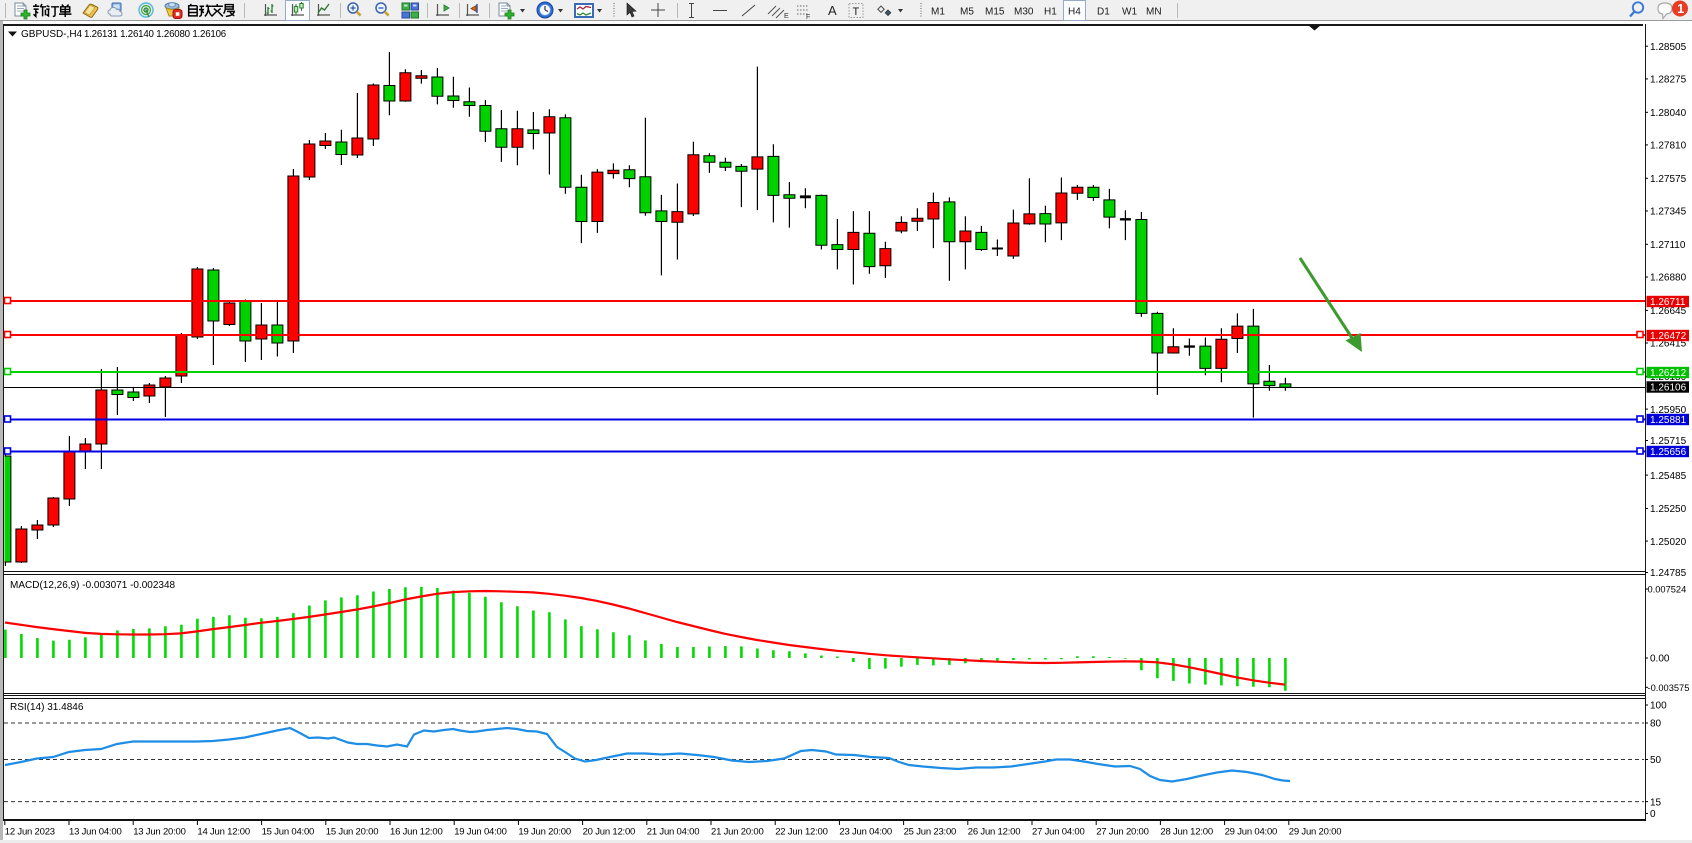 The width and height of the screenshot is (1692, 843). What do you see at coordinates (1186, 832) in the screenshot?
I see `svg-text: 28 Jun 12:00` at bounding box center [1186, 832].